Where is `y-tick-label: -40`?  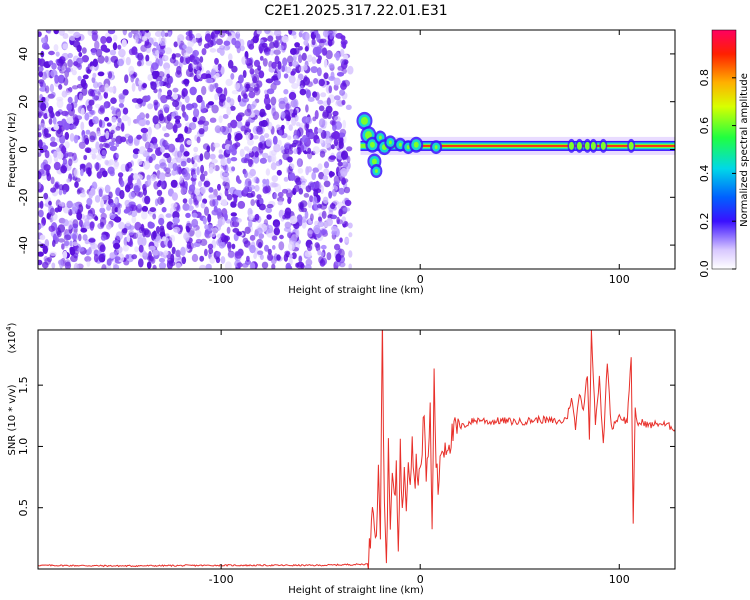
y-tick-label: -40 is located at coordinates (23, 245).